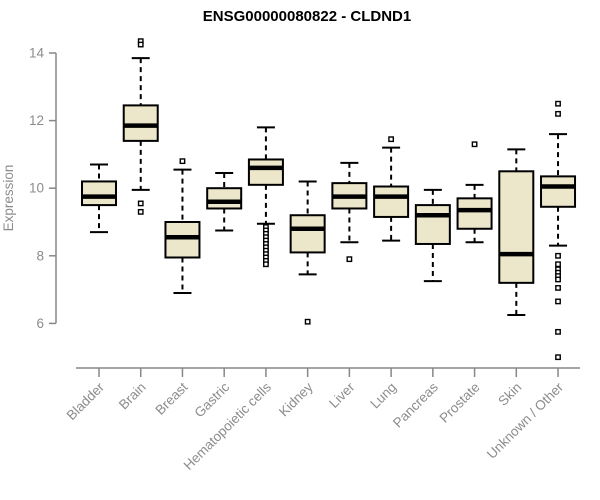  Describe the element at coordinates (36, 120) in the screenshot. I see `y-tick-label: 12` at that location.